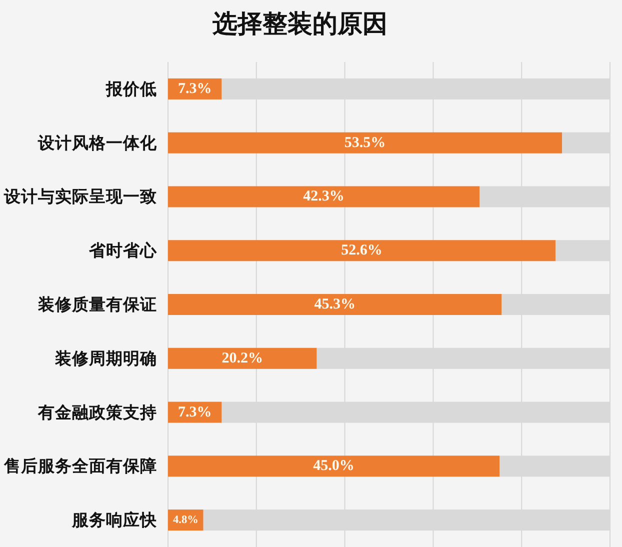 The height and width of the screenshot is (547, 622). Describe the element at coordinates (97, 412) in the screenshot. I see `category-label: 有金融政策支持` at that location.